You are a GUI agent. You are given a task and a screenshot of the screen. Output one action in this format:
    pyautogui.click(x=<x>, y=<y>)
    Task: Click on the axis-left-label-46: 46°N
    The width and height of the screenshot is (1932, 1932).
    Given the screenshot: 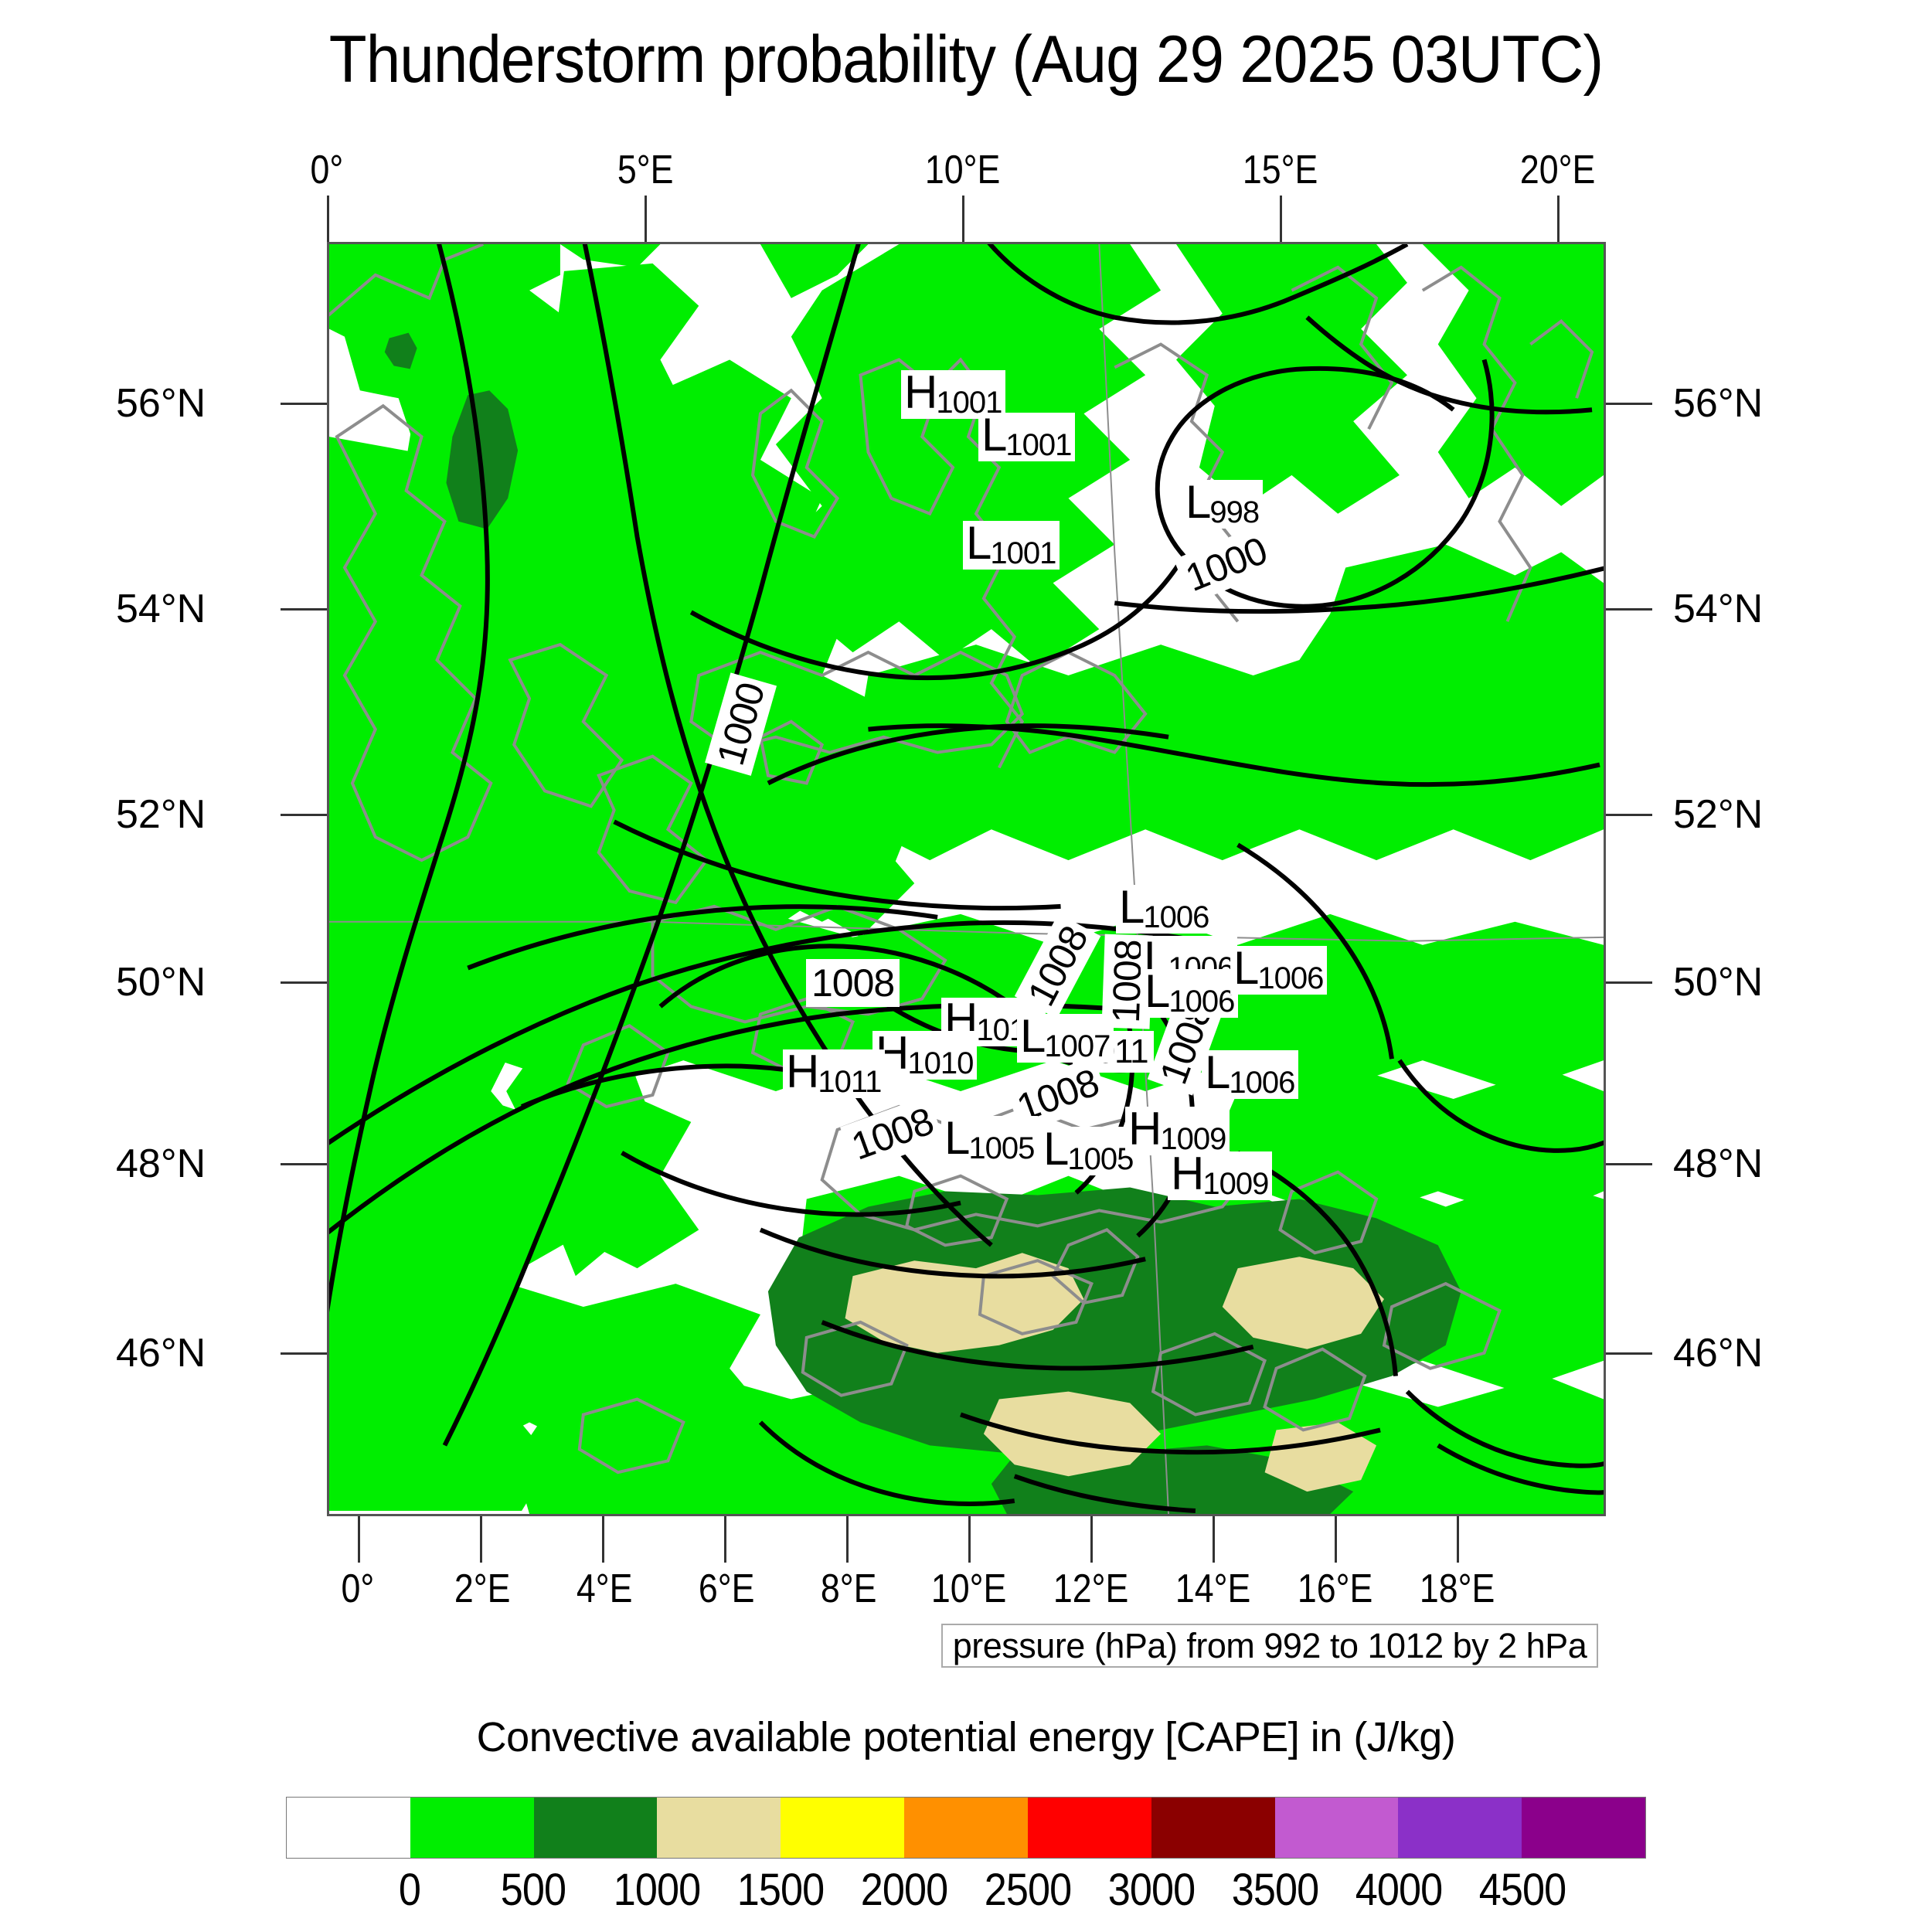 What is the action you would take?
    pyautogui.click(x=161, y=1354)
    